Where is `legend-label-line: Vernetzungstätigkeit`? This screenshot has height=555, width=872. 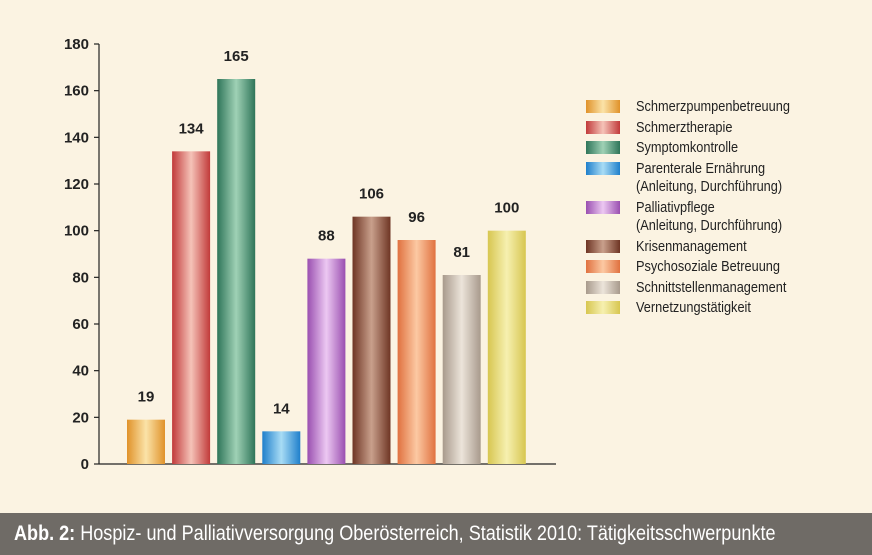
legend-label-line: Vernetzungstätigkeit is located at coordinates (693, 308).